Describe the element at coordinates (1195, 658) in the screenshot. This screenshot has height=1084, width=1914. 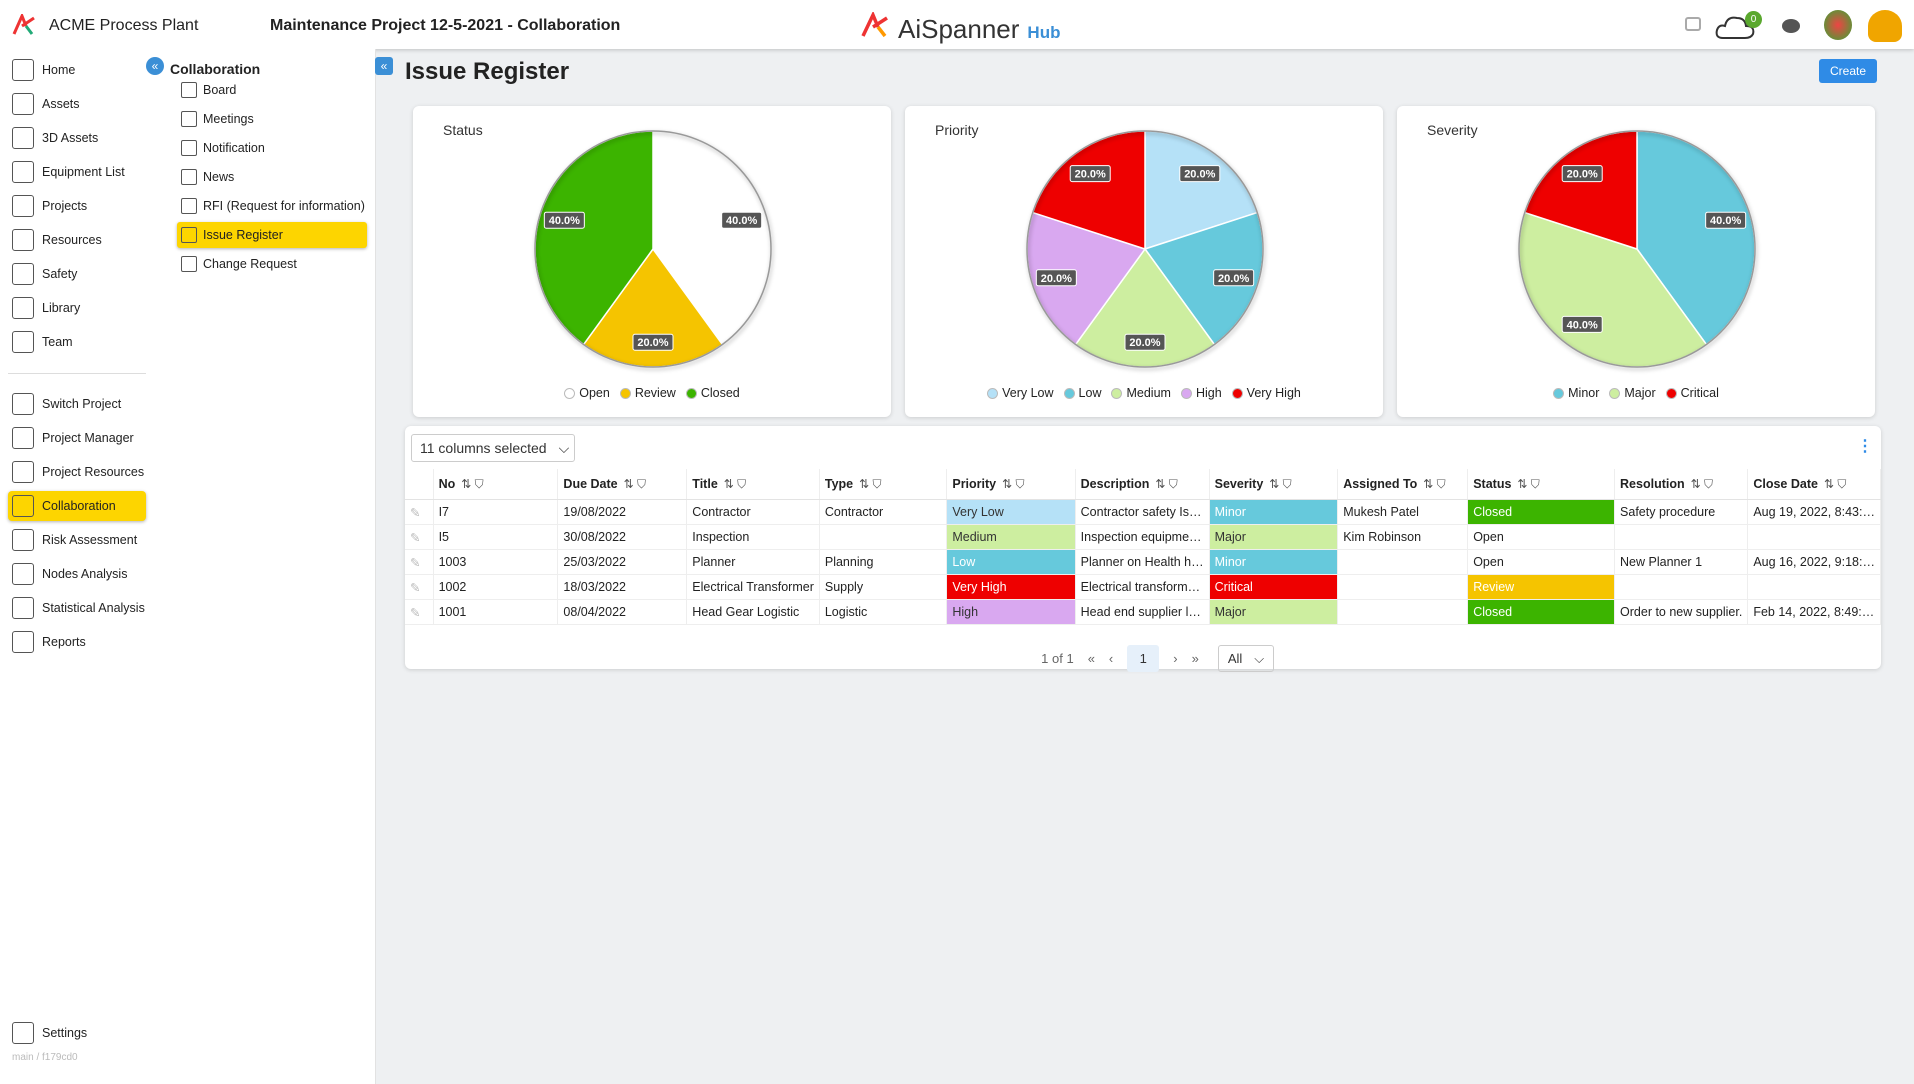
I see `last-page: »` at that location.